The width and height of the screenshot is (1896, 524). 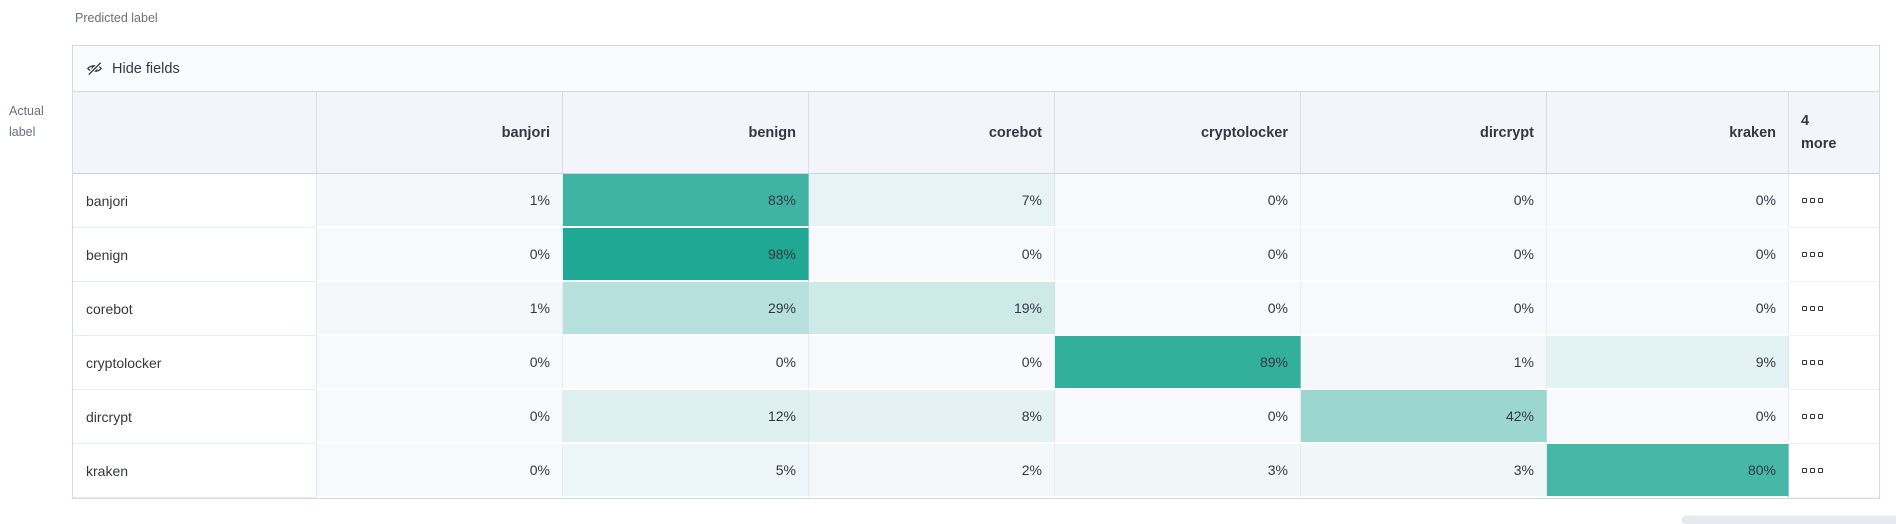 What do you see at coordinates (195, 132) in the screenshot?
I see `corner-header-cell` at bounding box center [195, 132].